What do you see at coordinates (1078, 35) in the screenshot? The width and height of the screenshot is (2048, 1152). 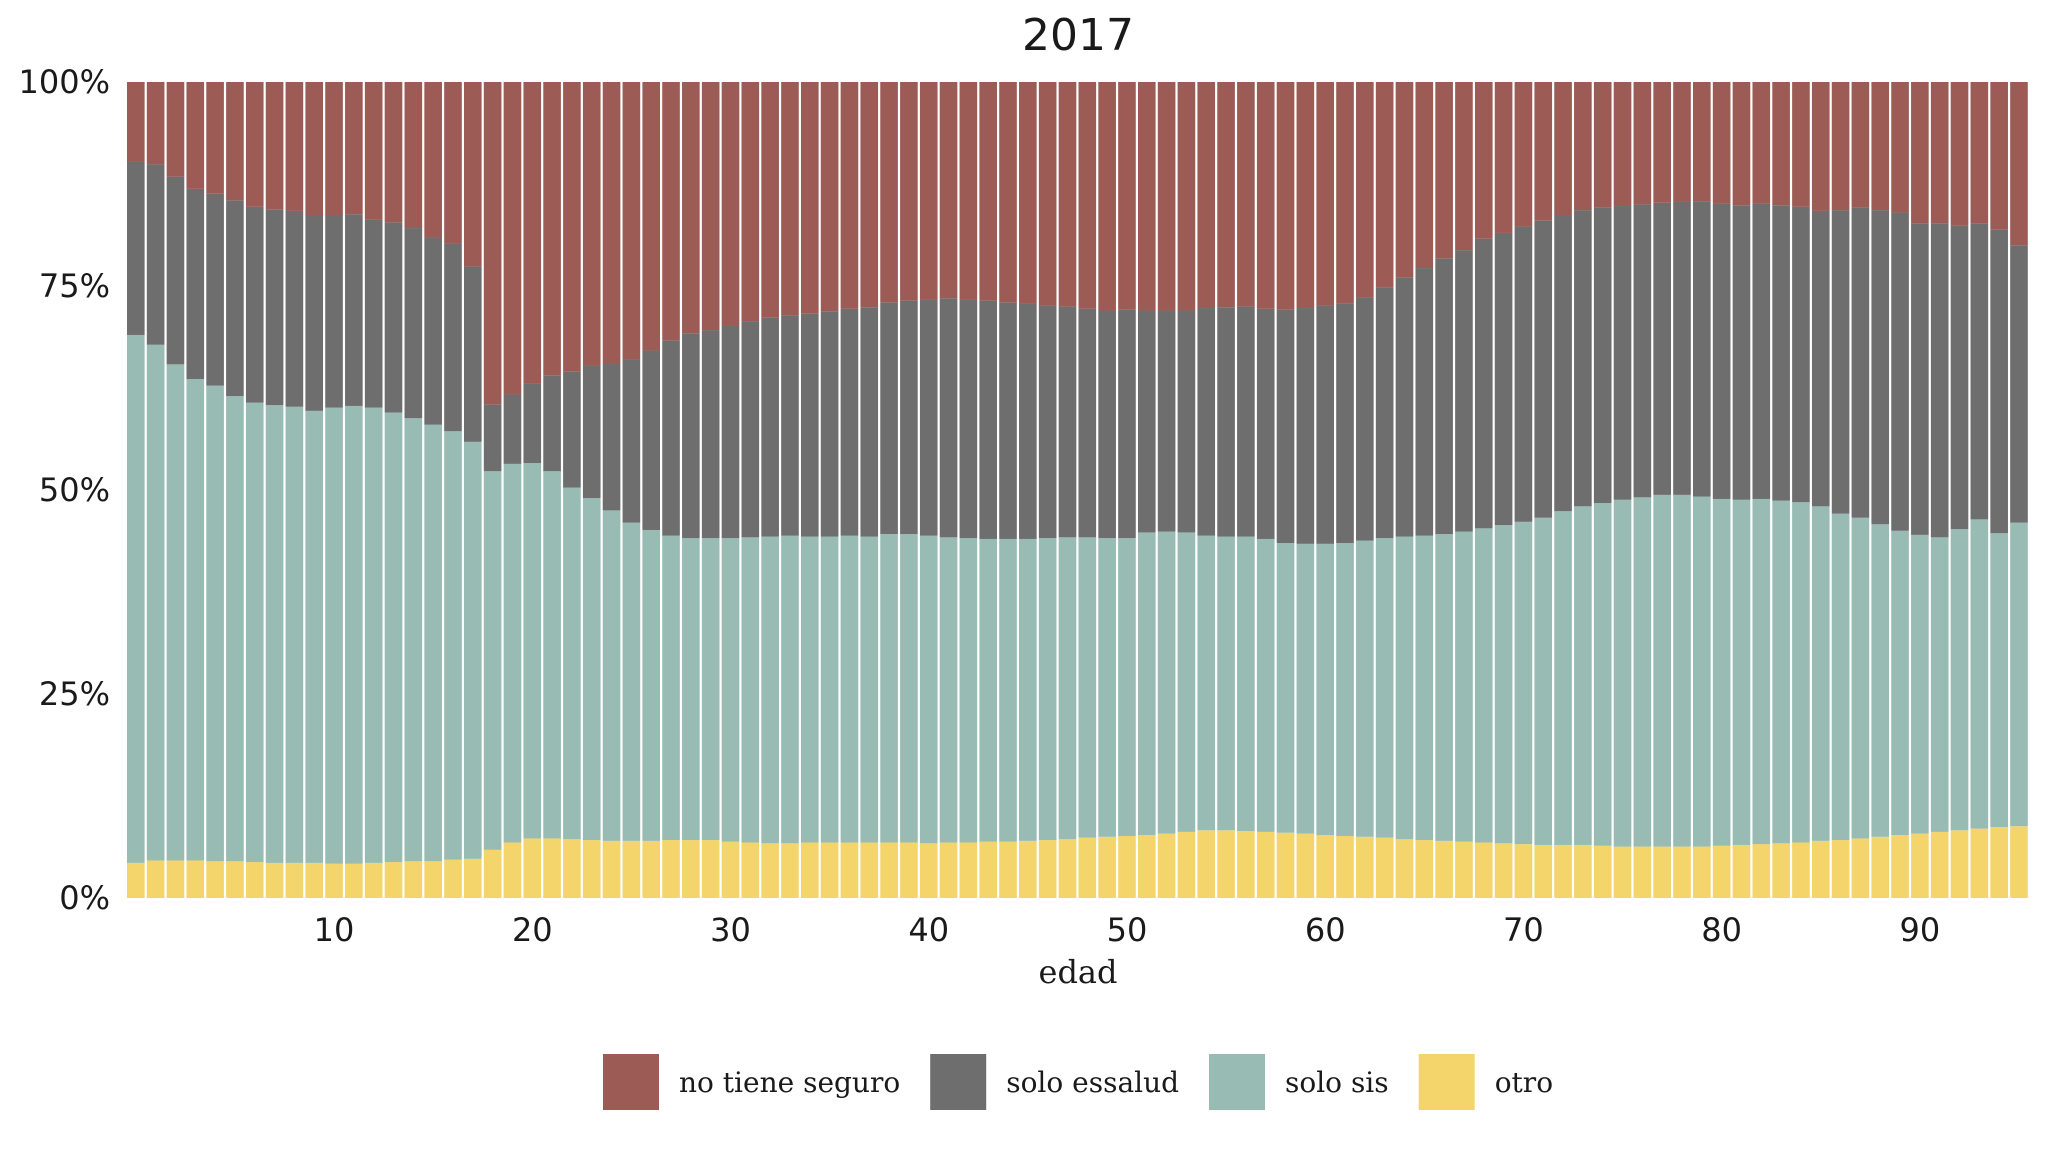 I see `chart-title: 2017` at bounding box center [1078, 35].